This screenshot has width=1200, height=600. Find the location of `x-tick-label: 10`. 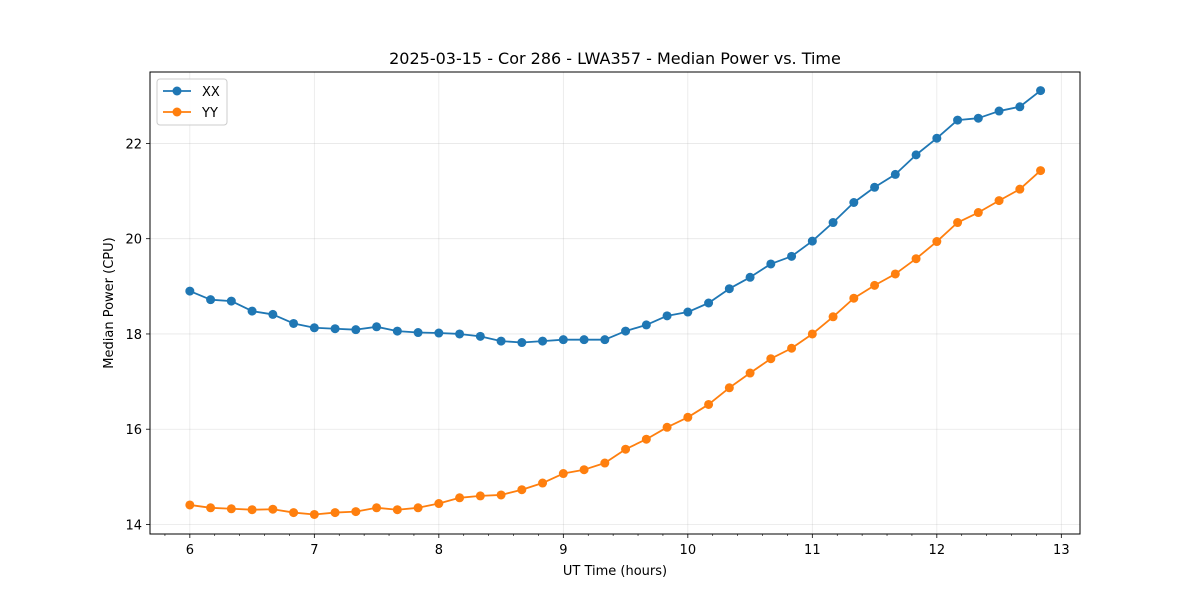

x-tick-label: 10 is located at coordinates (688, 550).